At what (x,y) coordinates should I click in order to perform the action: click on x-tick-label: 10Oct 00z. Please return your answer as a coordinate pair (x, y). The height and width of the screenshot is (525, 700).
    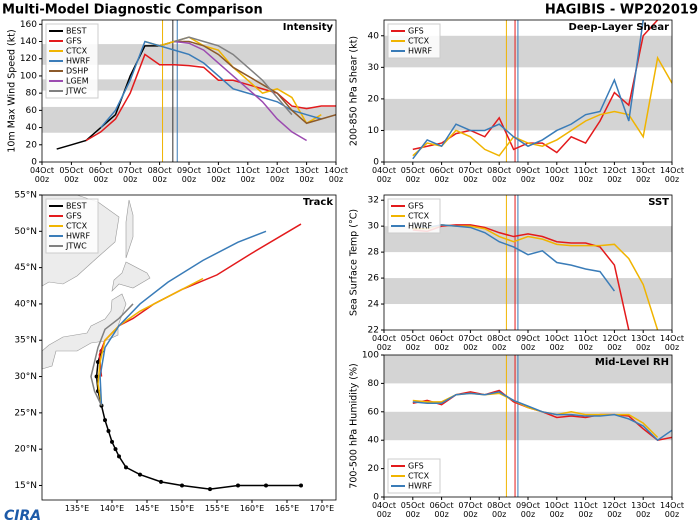
    Looking at the image, I should click on (556, 343).